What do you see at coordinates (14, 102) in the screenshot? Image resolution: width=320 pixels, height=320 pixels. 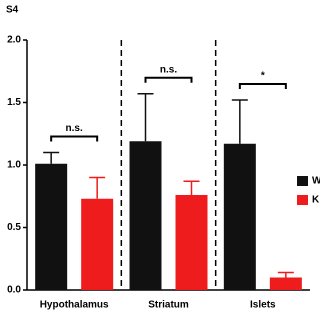 I see `y-tick-label: 1.5` at bounding box center [14, 102].